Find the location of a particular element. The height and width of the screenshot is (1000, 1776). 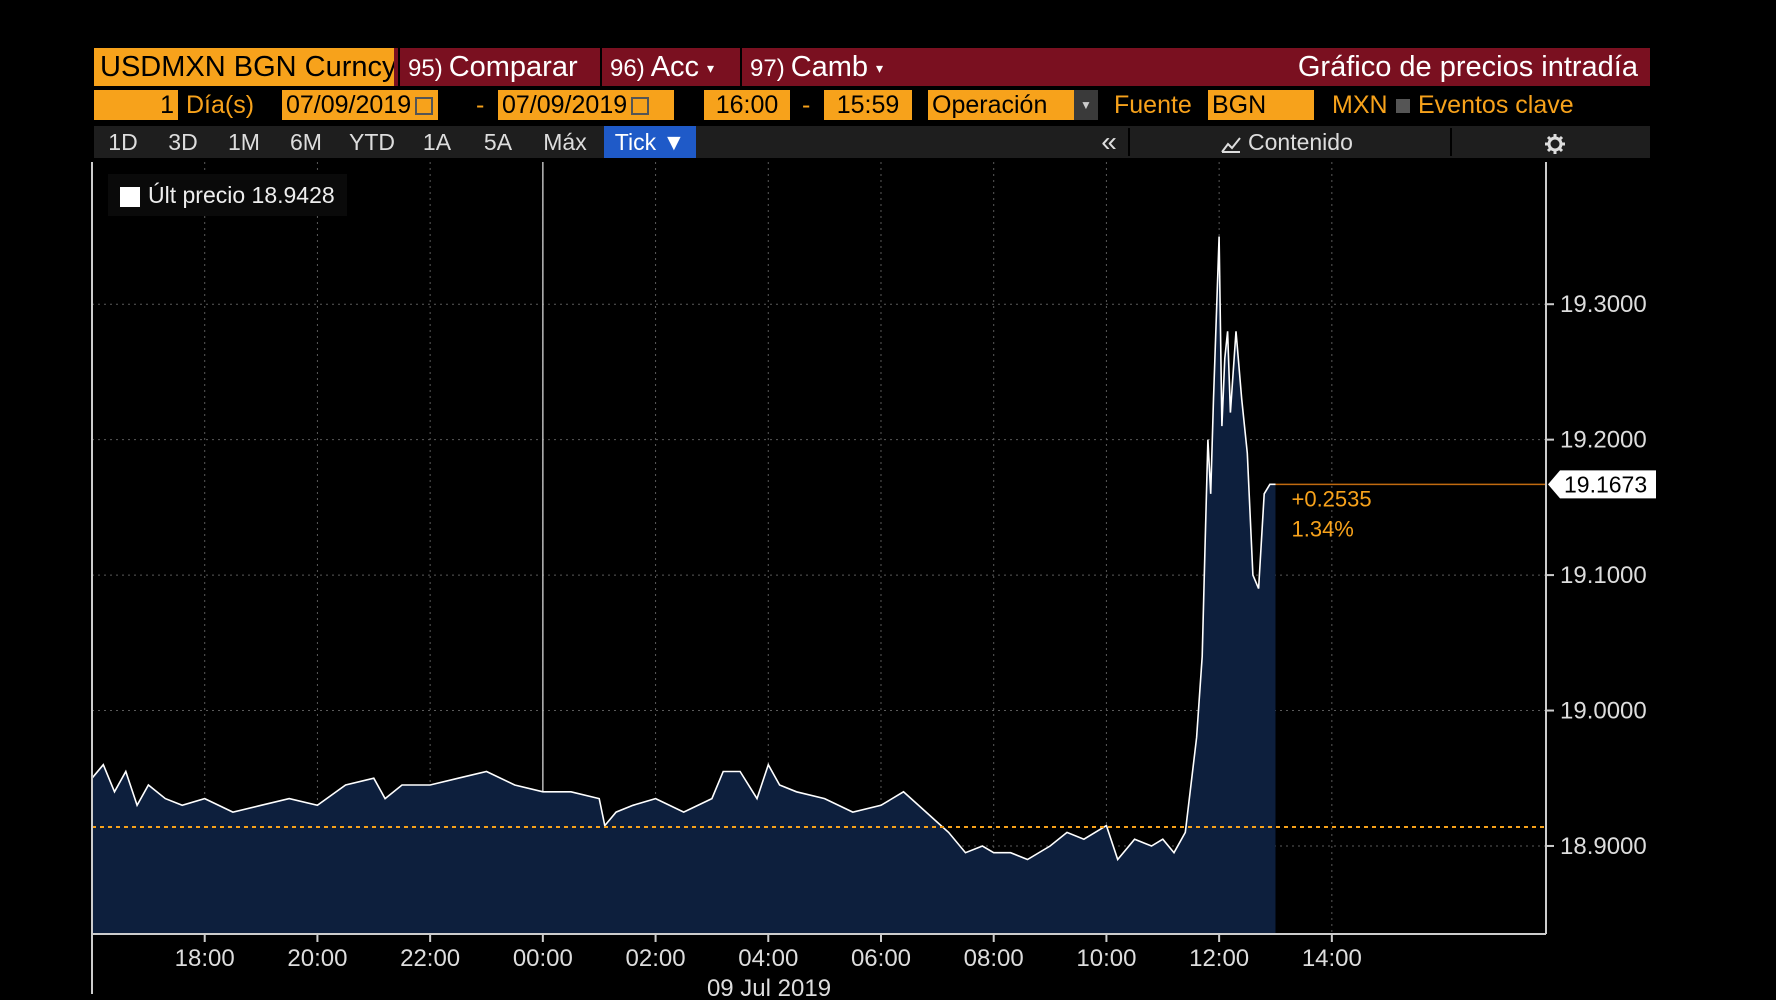

change-menu-button: 97) Camb ▾ is located at coordinates (823, 67).